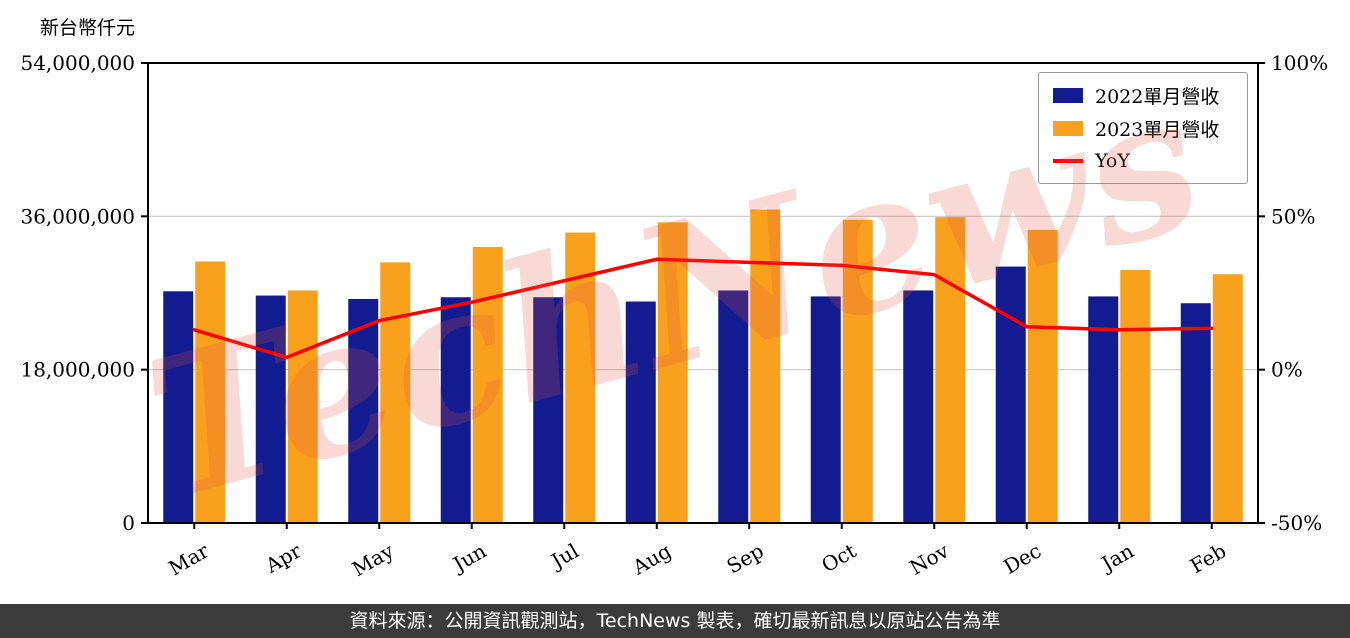 The image size is (1350, 638). Describe the element at coordinates (1157, 129) in the screenshot. I see `legend-label-2023: 2023單月營收` at that location.